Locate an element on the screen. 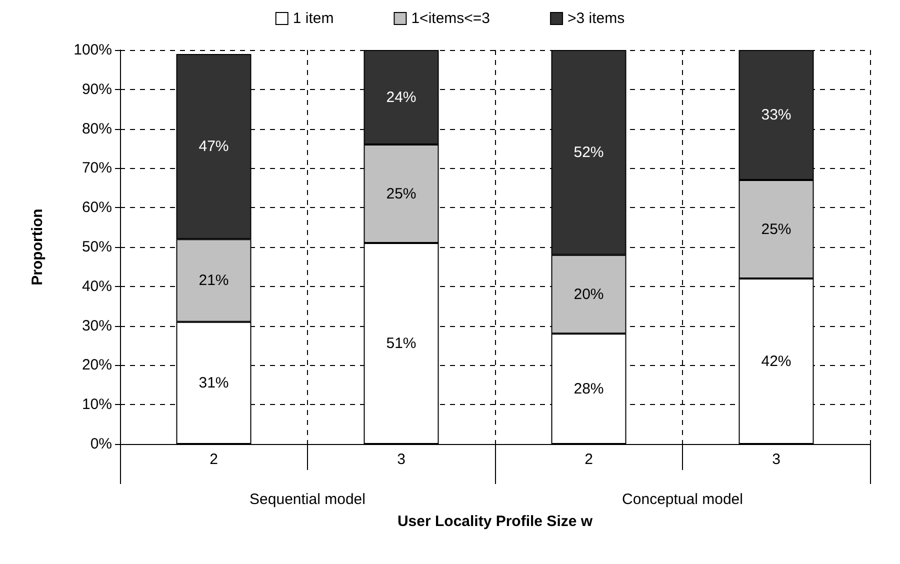 The width and height of the screenshot is (900, 564). data-label: 28% is located at coordinates (589, 389).